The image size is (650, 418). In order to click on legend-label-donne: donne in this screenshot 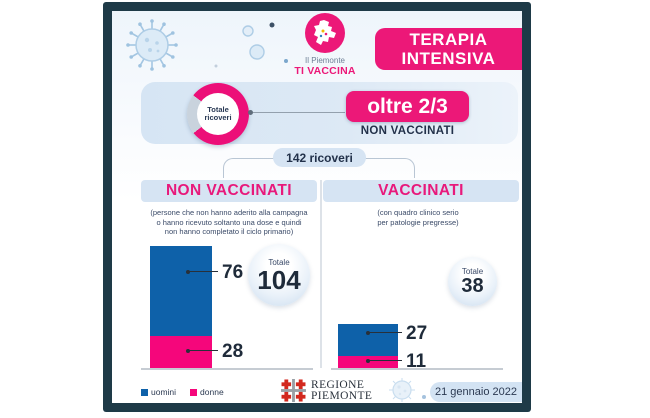, I will do `click(212, 392)`.